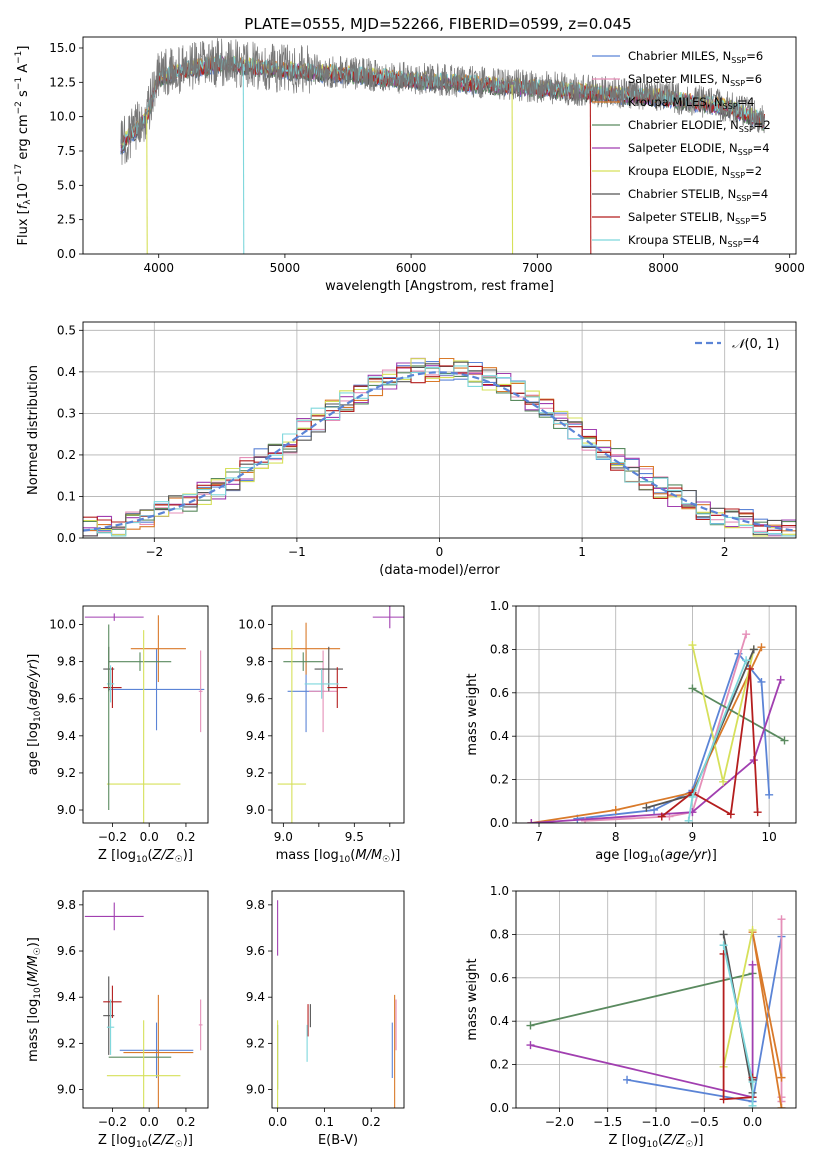 Image resolution: width=819 pixels, height=1170 pixels. Describe the element at coordinates (616, 837) in the screenshot. I see `x-tick-label: 8` at that location.